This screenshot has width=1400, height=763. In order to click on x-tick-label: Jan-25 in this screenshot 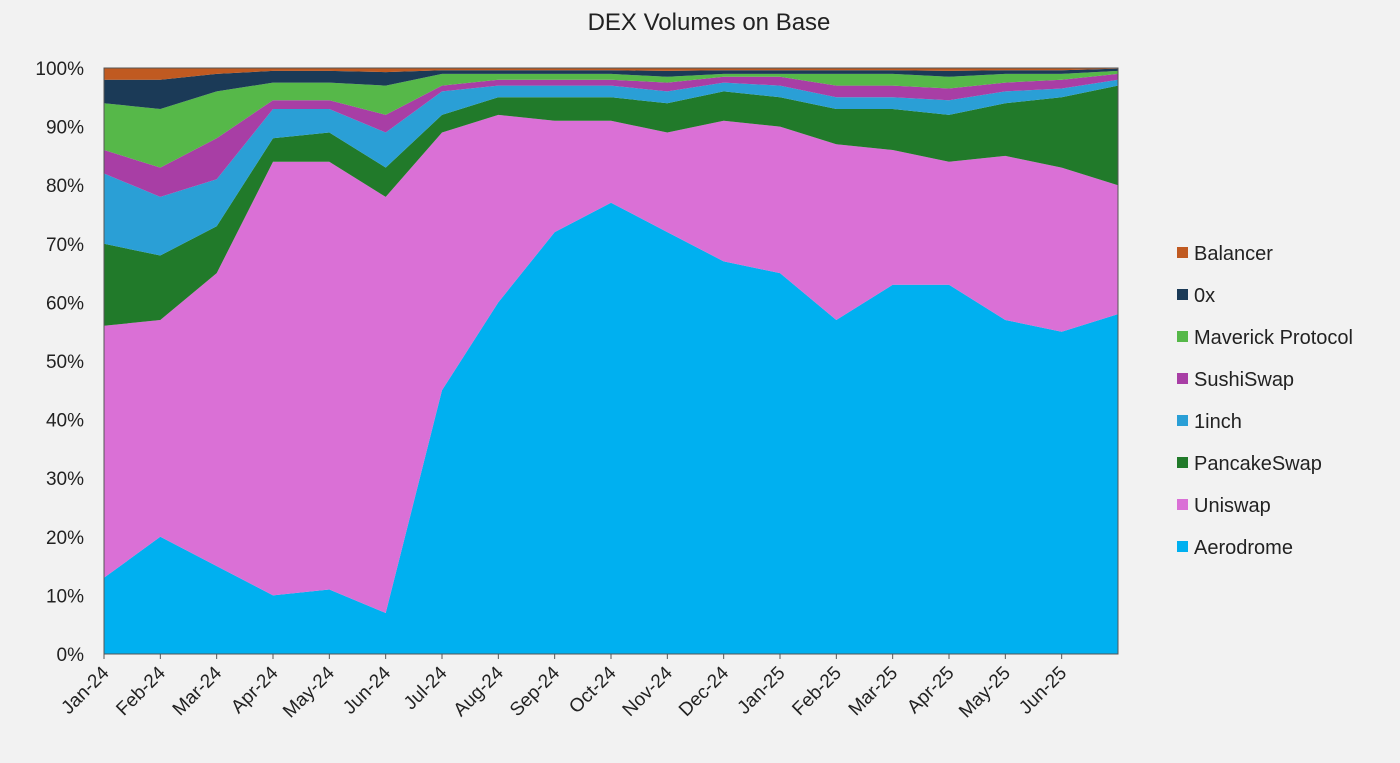, I will do `click(762, 691)`.